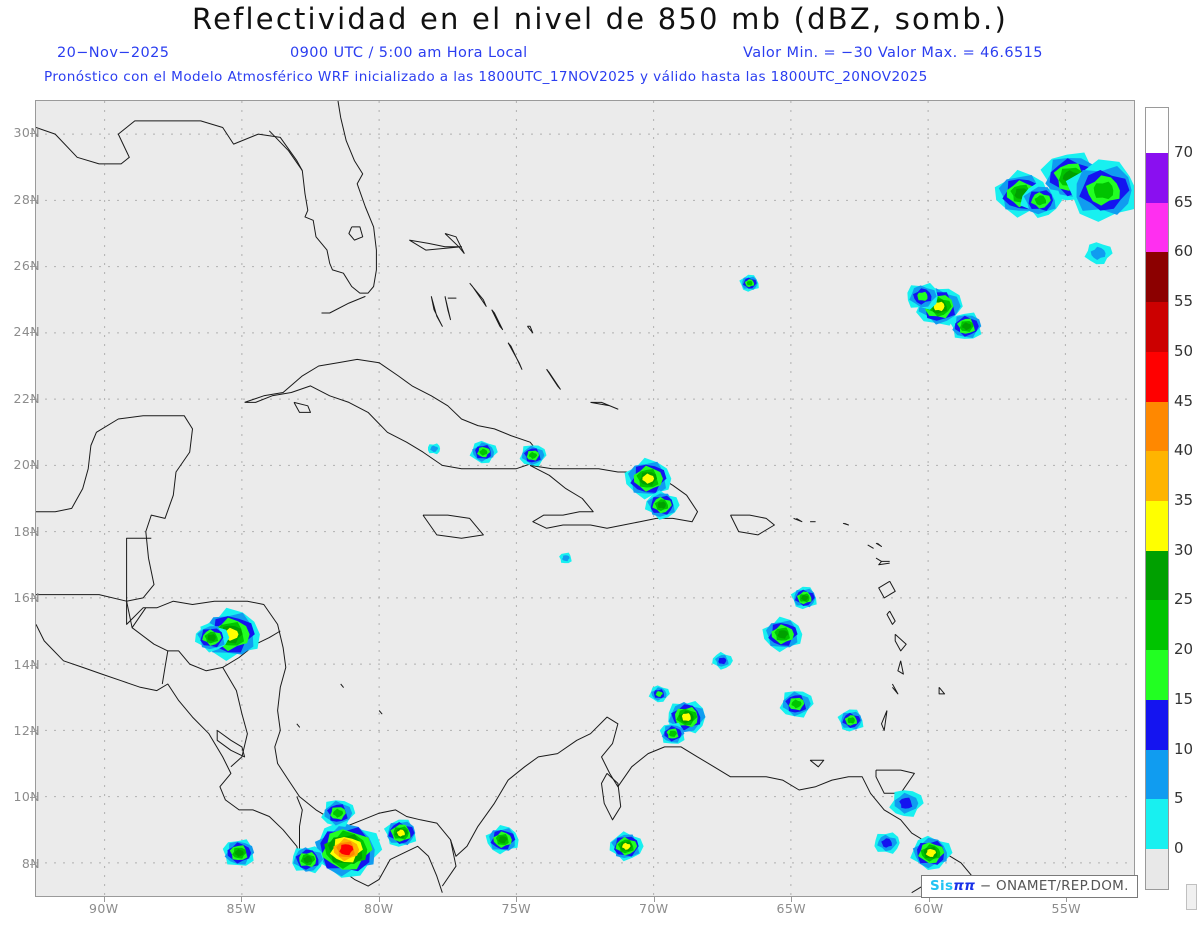 The height and width of the screenshot is (927, 1200). I want to click on lat-tick-label: 26N, so click(26, 266).